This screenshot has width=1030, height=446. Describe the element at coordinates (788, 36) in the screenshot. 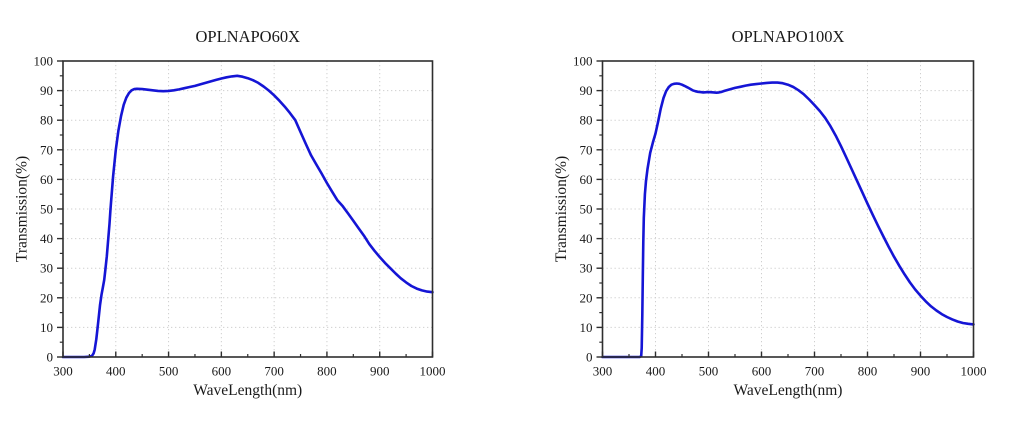

I see `chart-title: OPLNAPO100X` at that location.